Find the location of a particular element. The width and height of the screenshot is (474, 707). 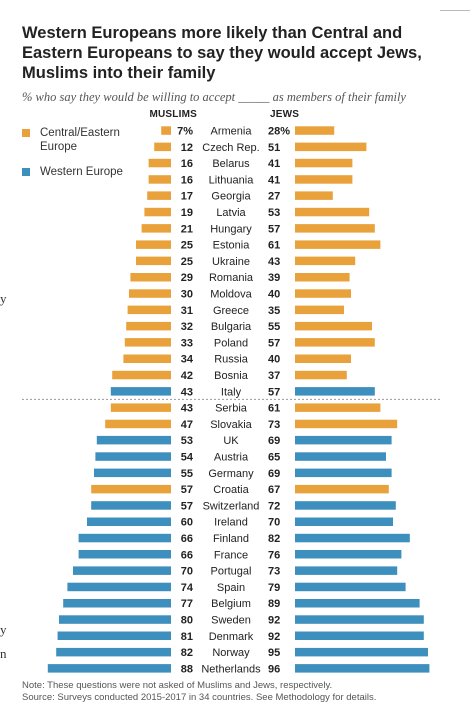

legend-label: Central/Eastern Europe is located at coordinates (80, 140).